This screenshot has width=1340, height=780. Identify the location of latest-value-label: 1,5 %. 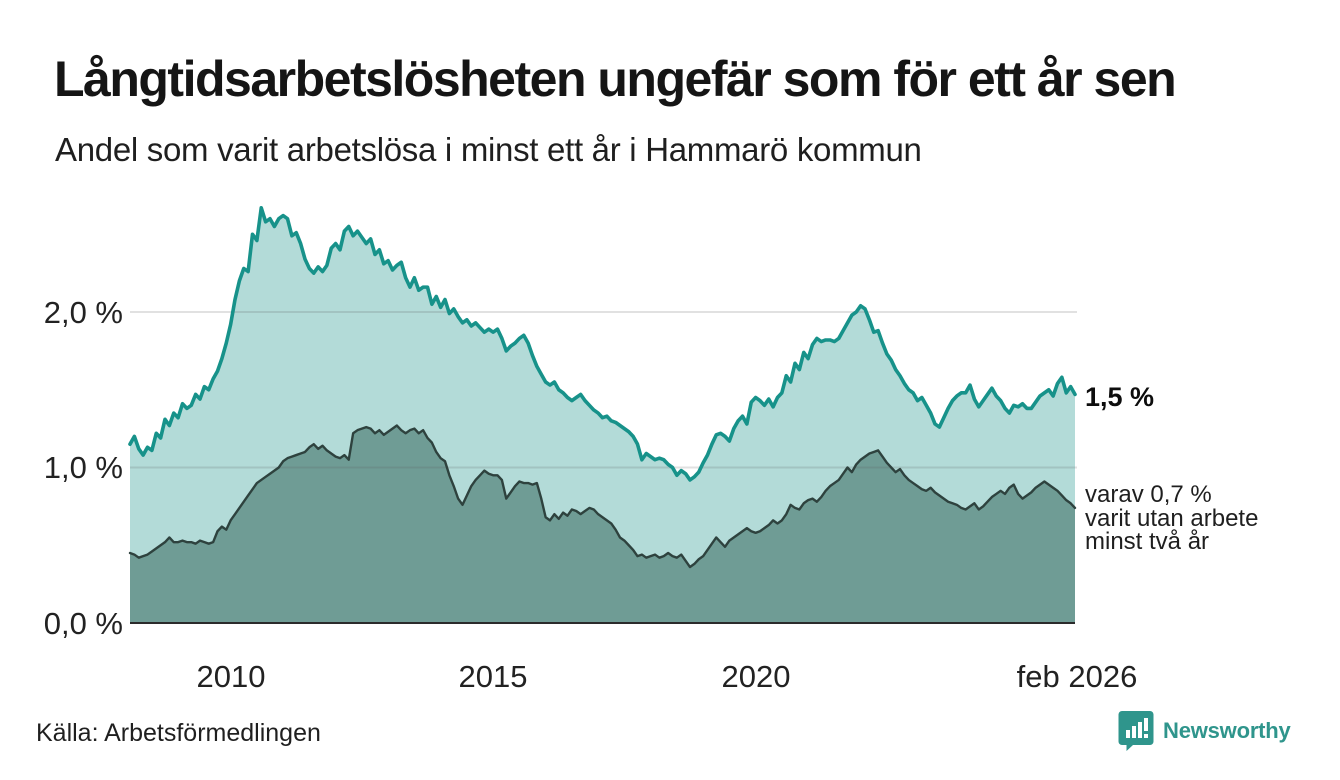
(1120, 397).